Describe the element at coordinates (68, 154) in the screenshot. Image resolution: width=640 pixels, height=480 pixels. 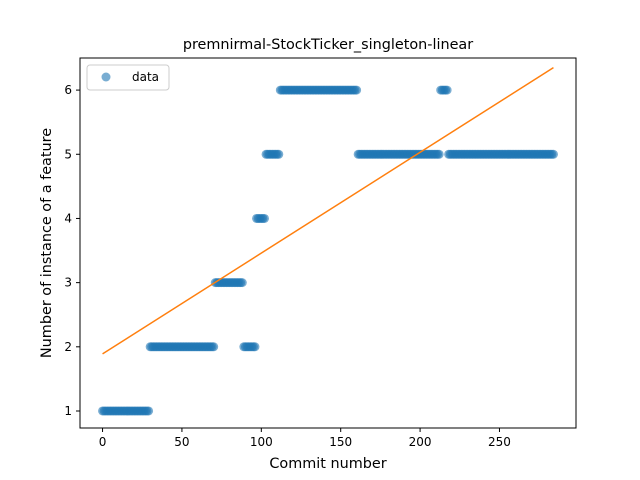
I see `y-tick-label: 5` at that location.